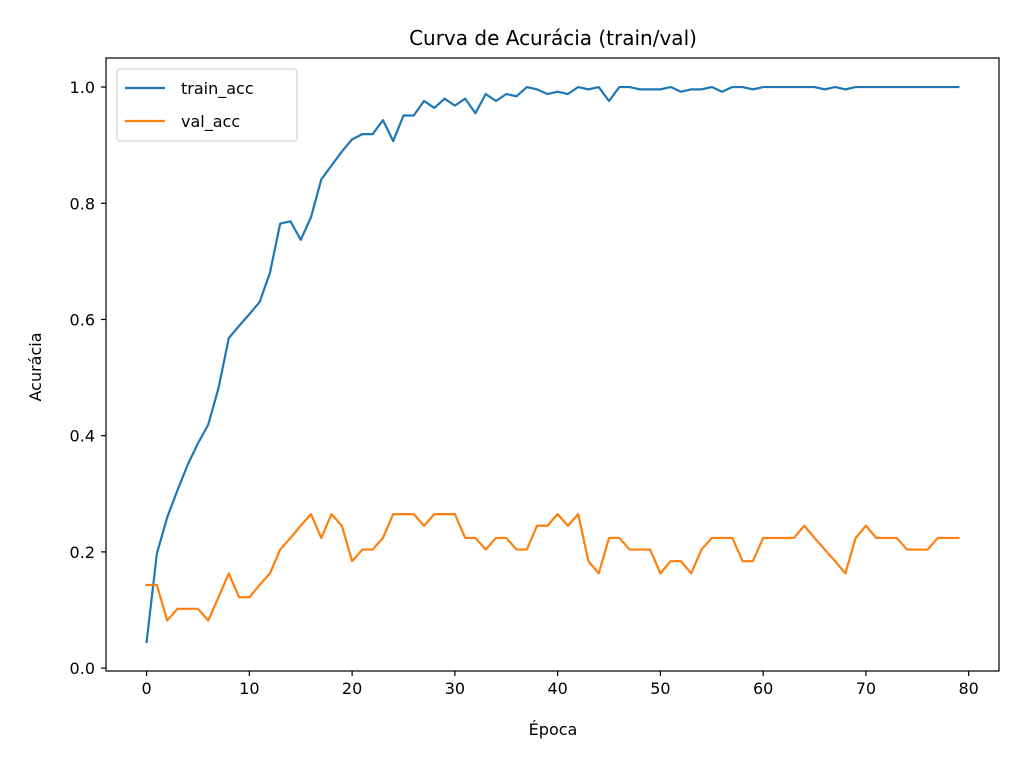 The height and width of the screenshot is (768, 1024). I want to click on series-line-val_acc, so click(552, 567).